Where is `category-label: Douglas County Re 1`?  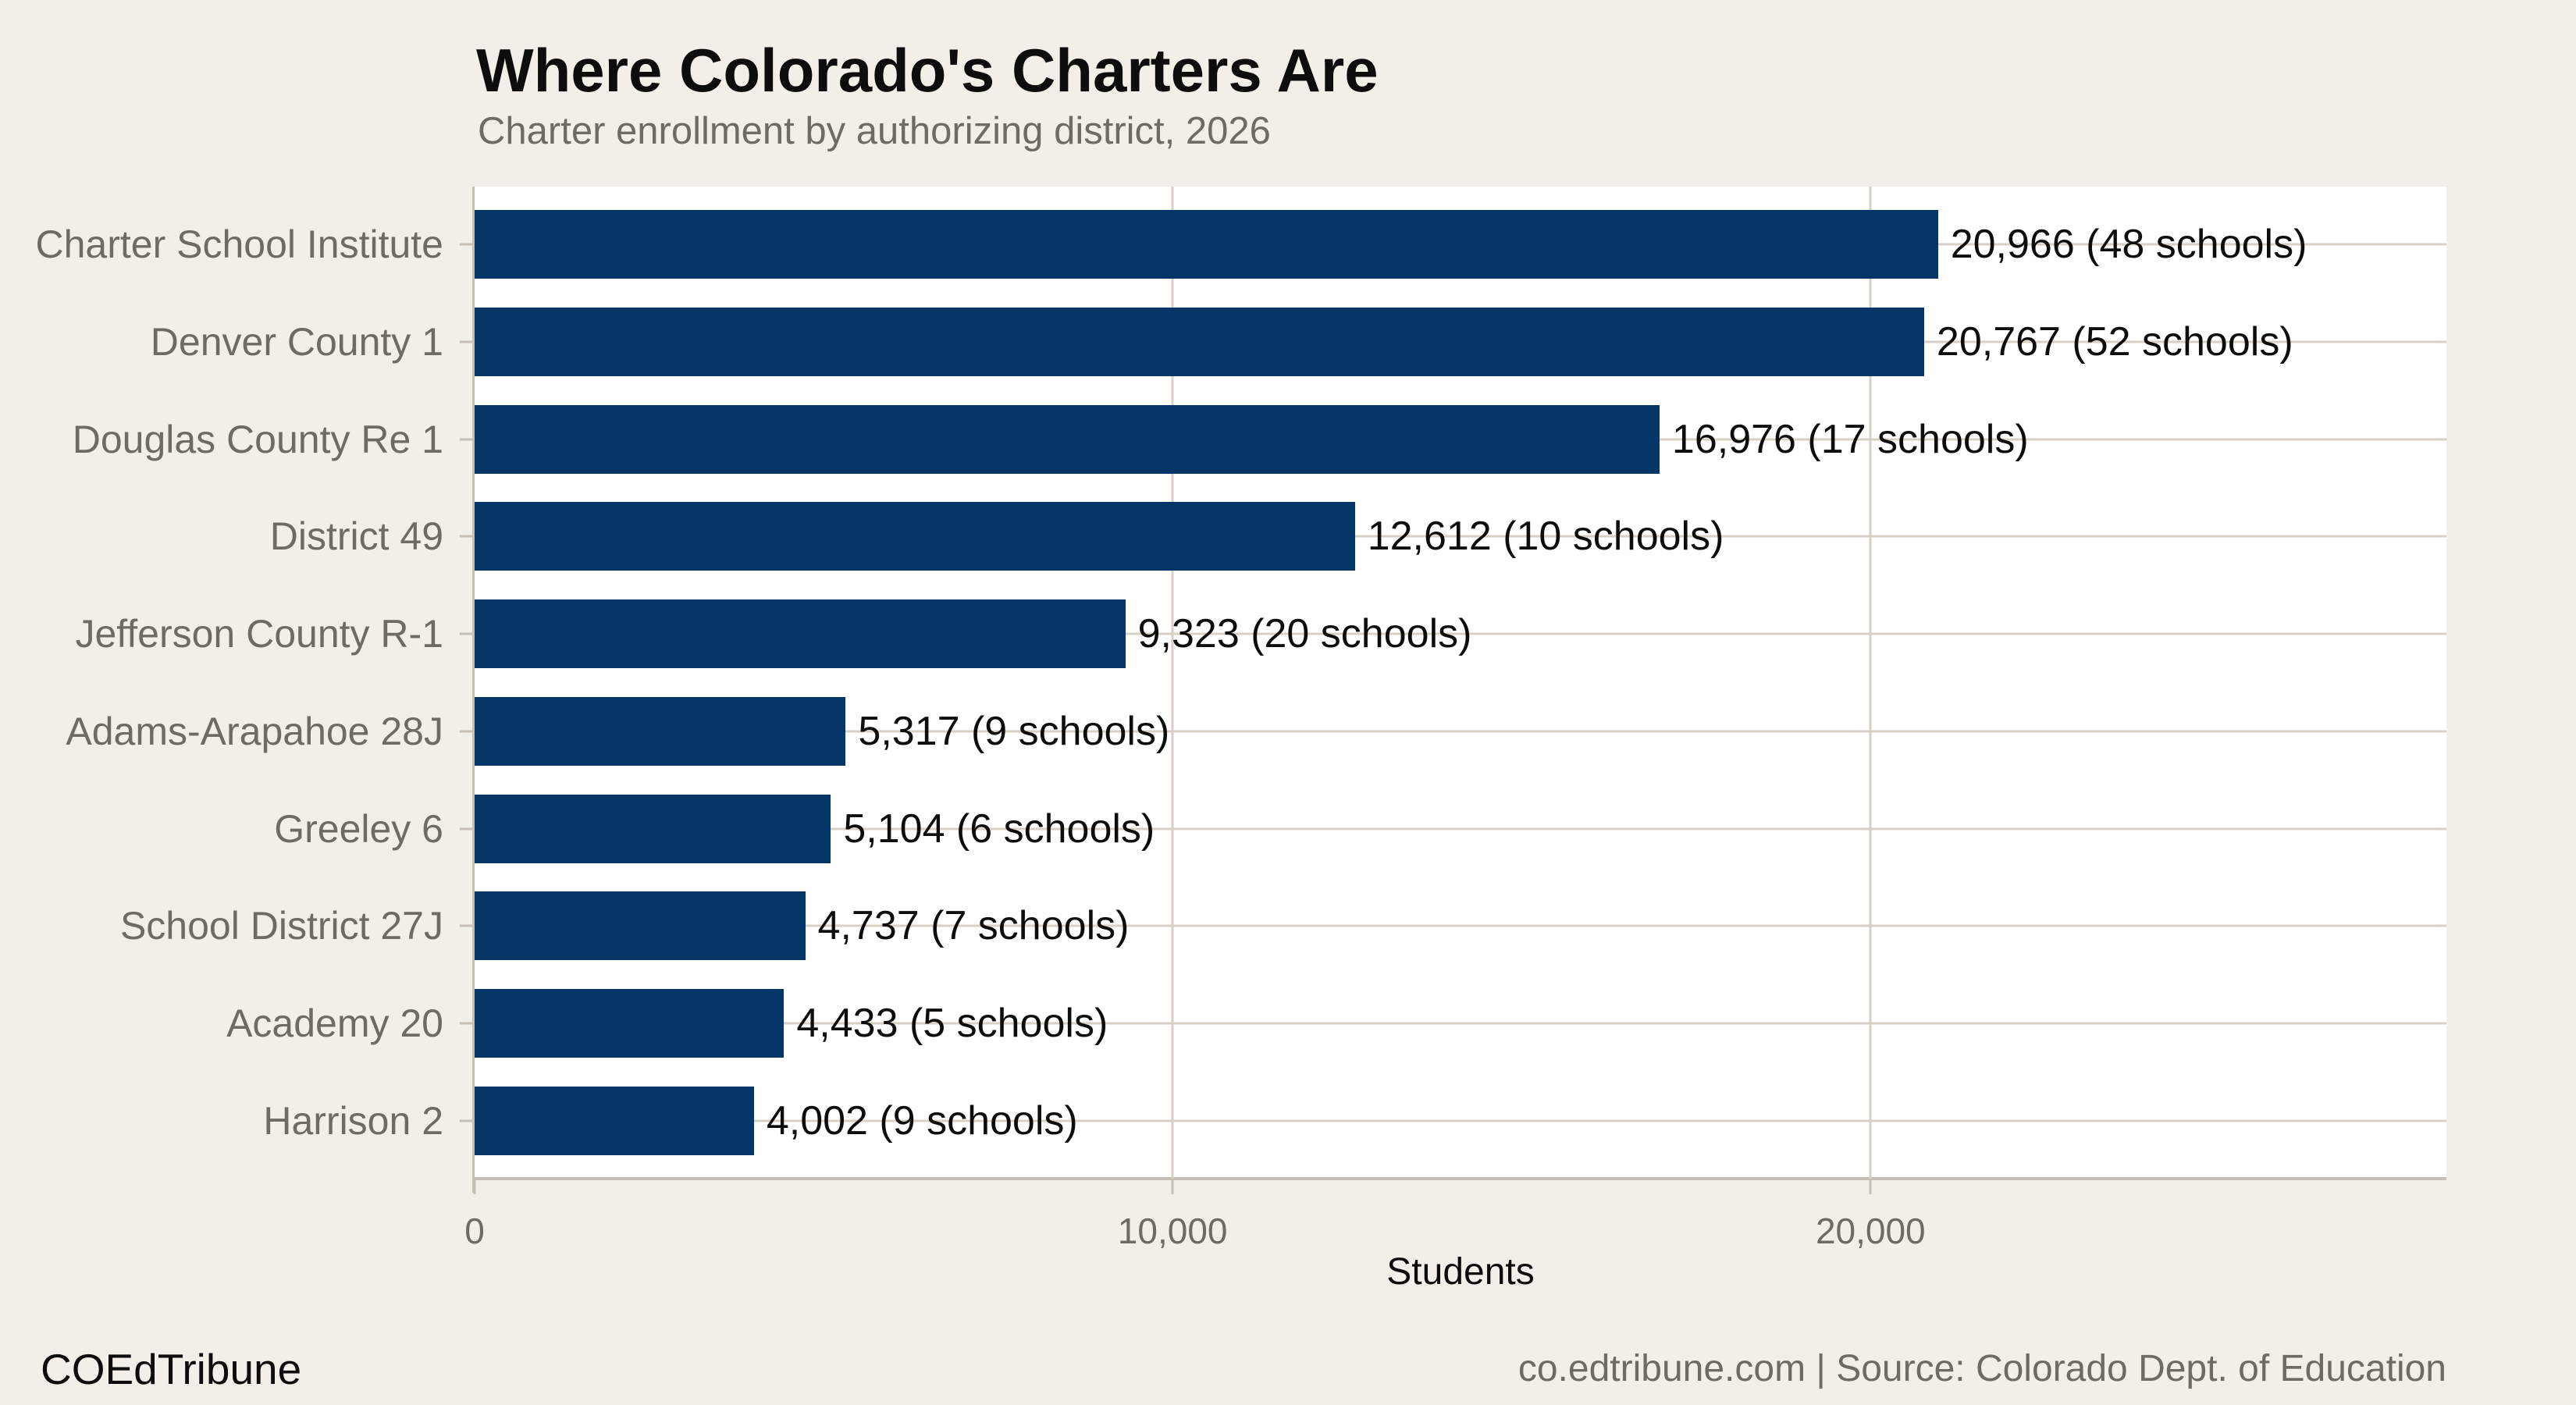
category-label: Douglas County Re 1 is located at coordinates (257, 439).